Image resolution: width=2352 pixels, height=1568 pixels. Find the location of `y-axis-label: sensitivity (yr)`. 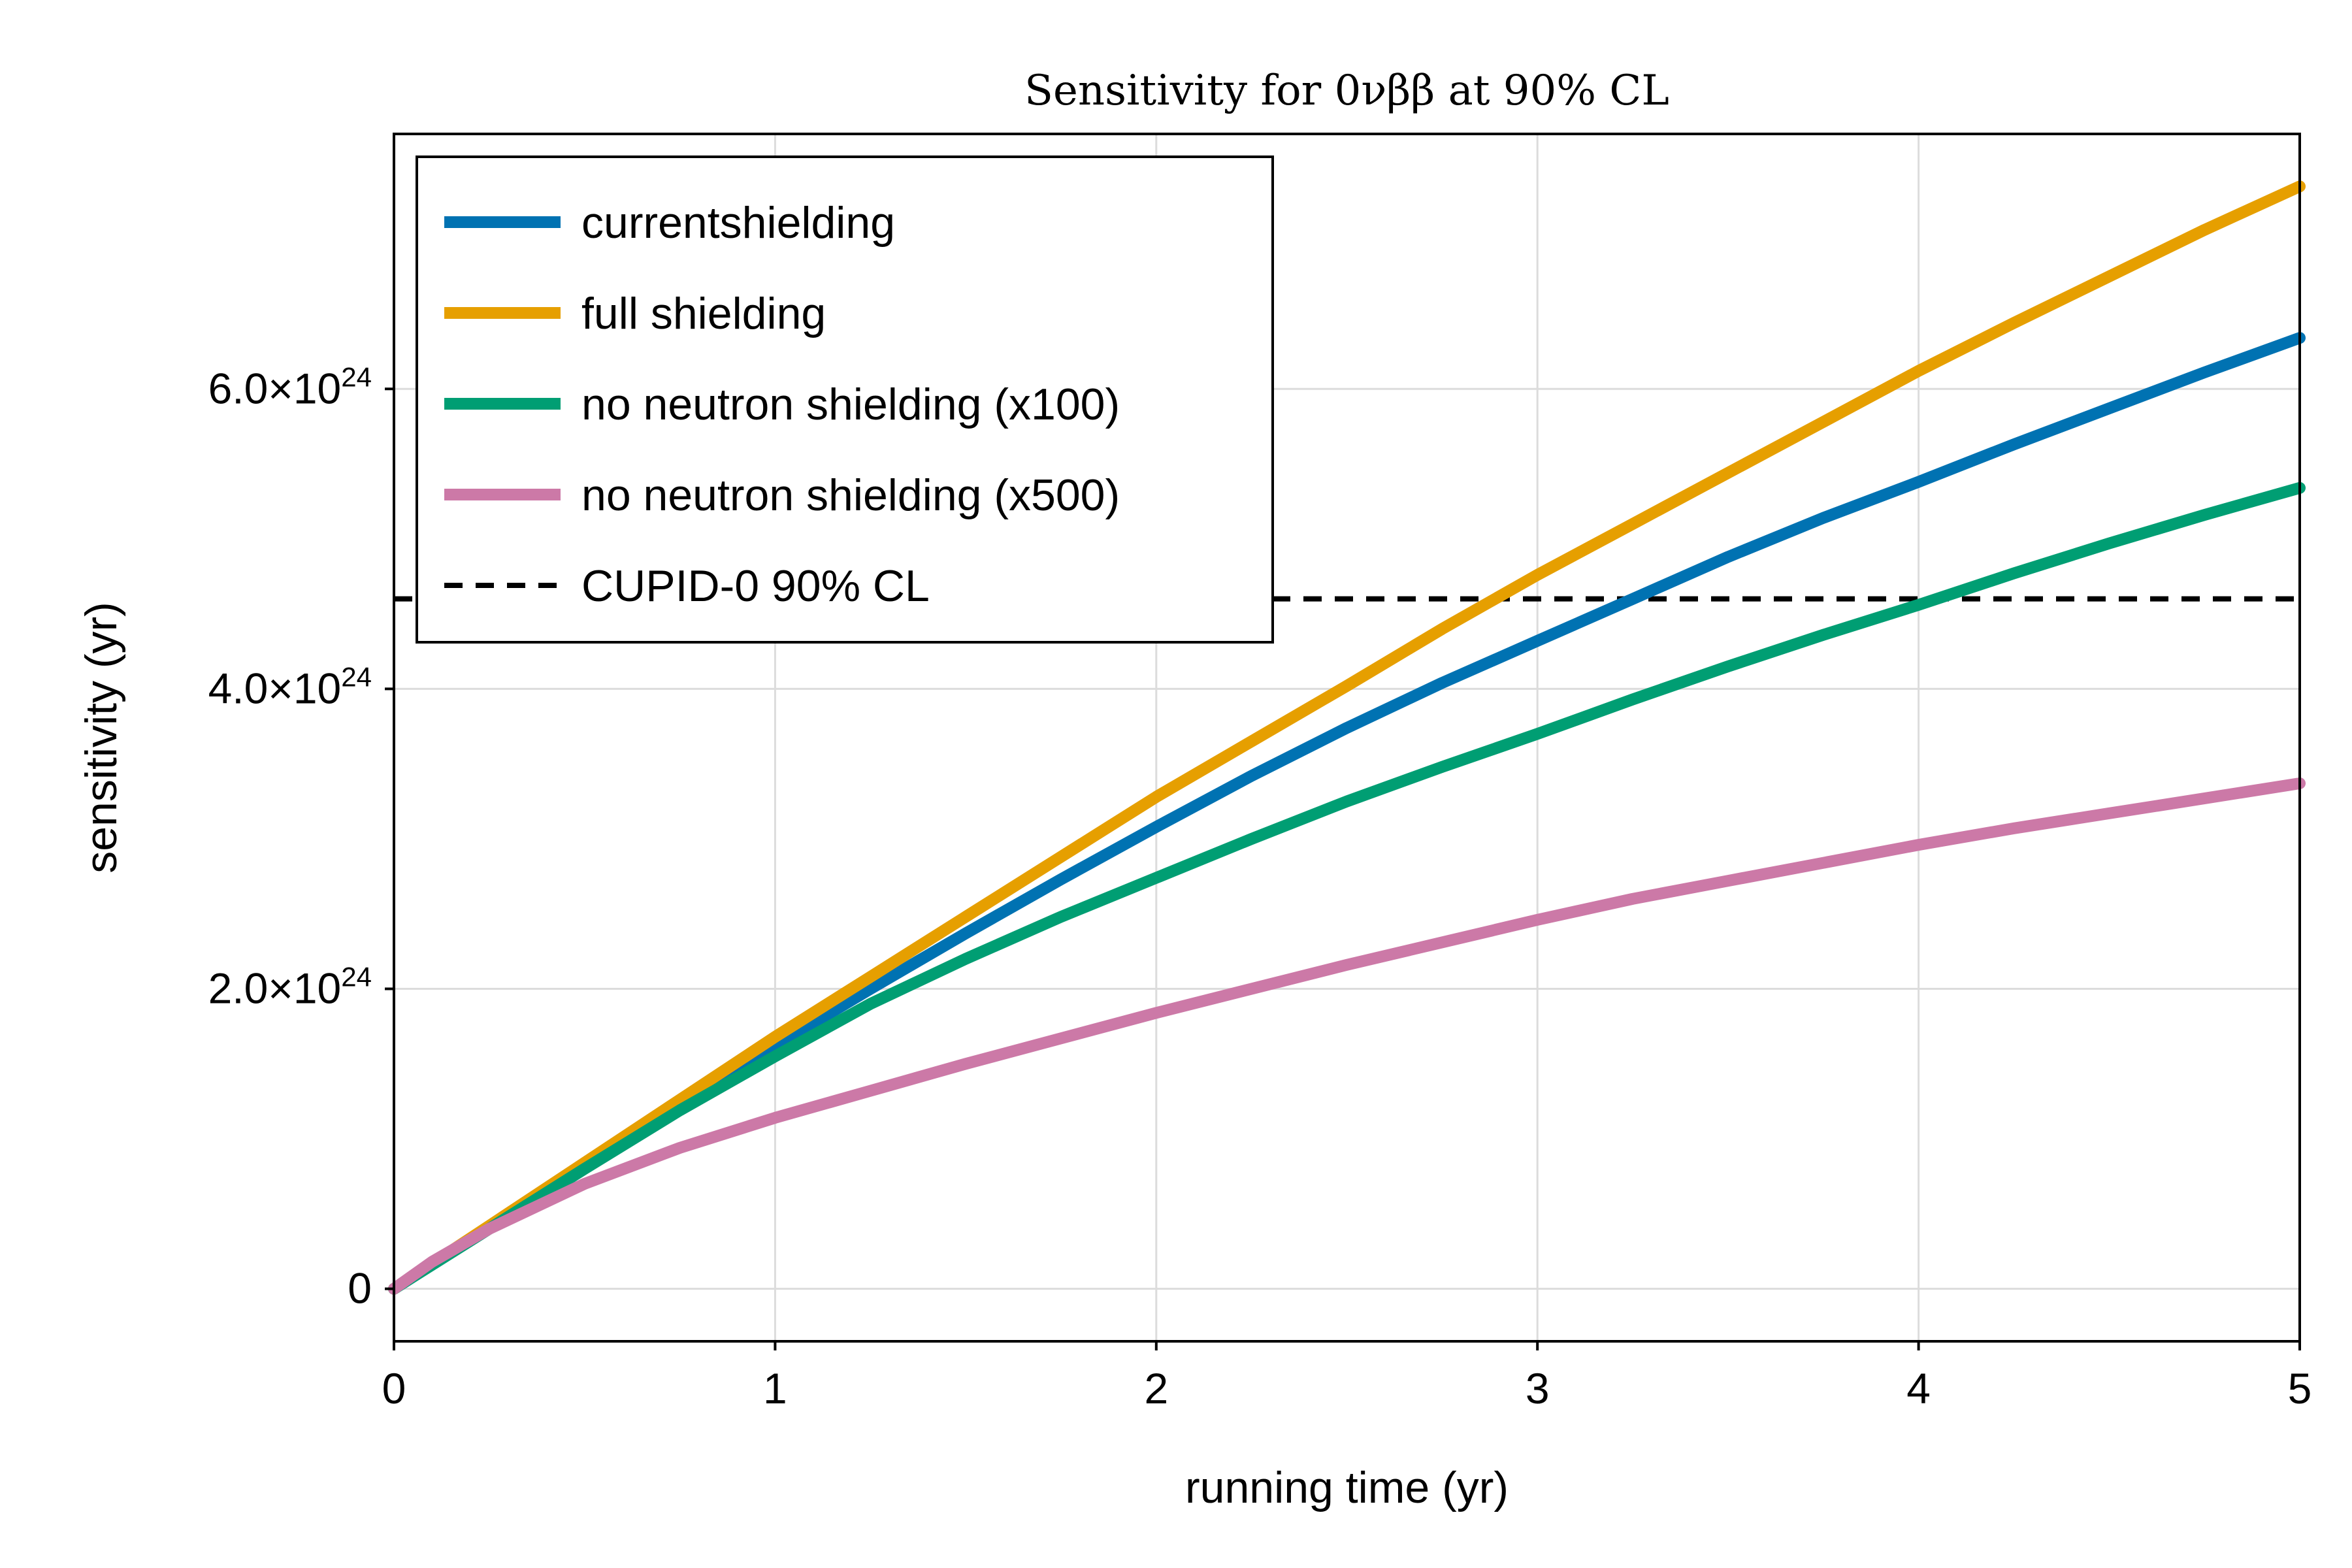

y-axis-label: sensitivity (yr) is located at coordinates (101, 738).